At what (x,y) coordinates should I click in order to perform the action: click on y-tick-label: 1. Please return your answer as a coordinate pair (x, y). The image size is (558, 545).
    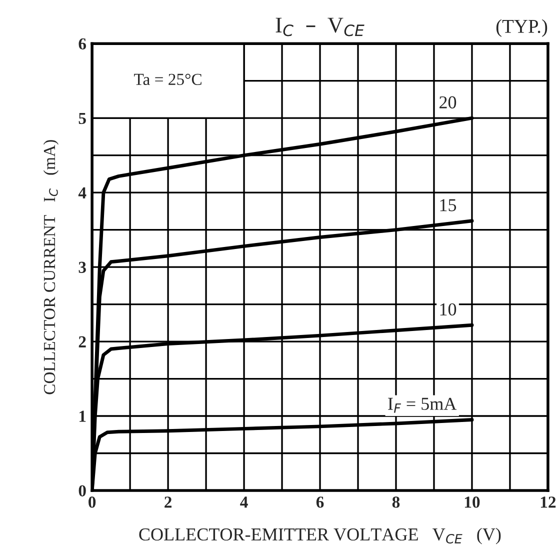
    Looking at the image, I should click on (83, 416).